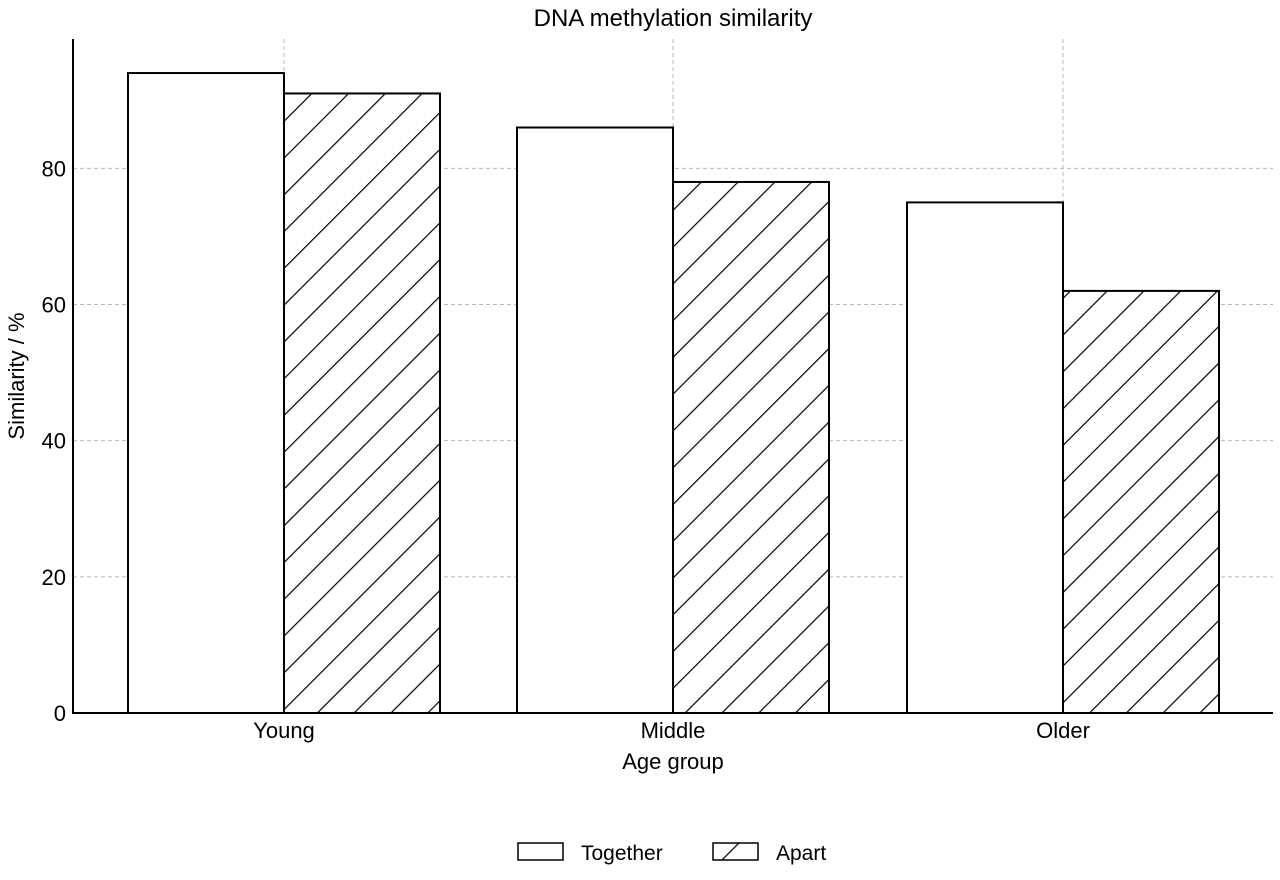  Describe the element at coordinates (673, 761) in the screenshot. I see `x-axis-label: Age group` at that location.